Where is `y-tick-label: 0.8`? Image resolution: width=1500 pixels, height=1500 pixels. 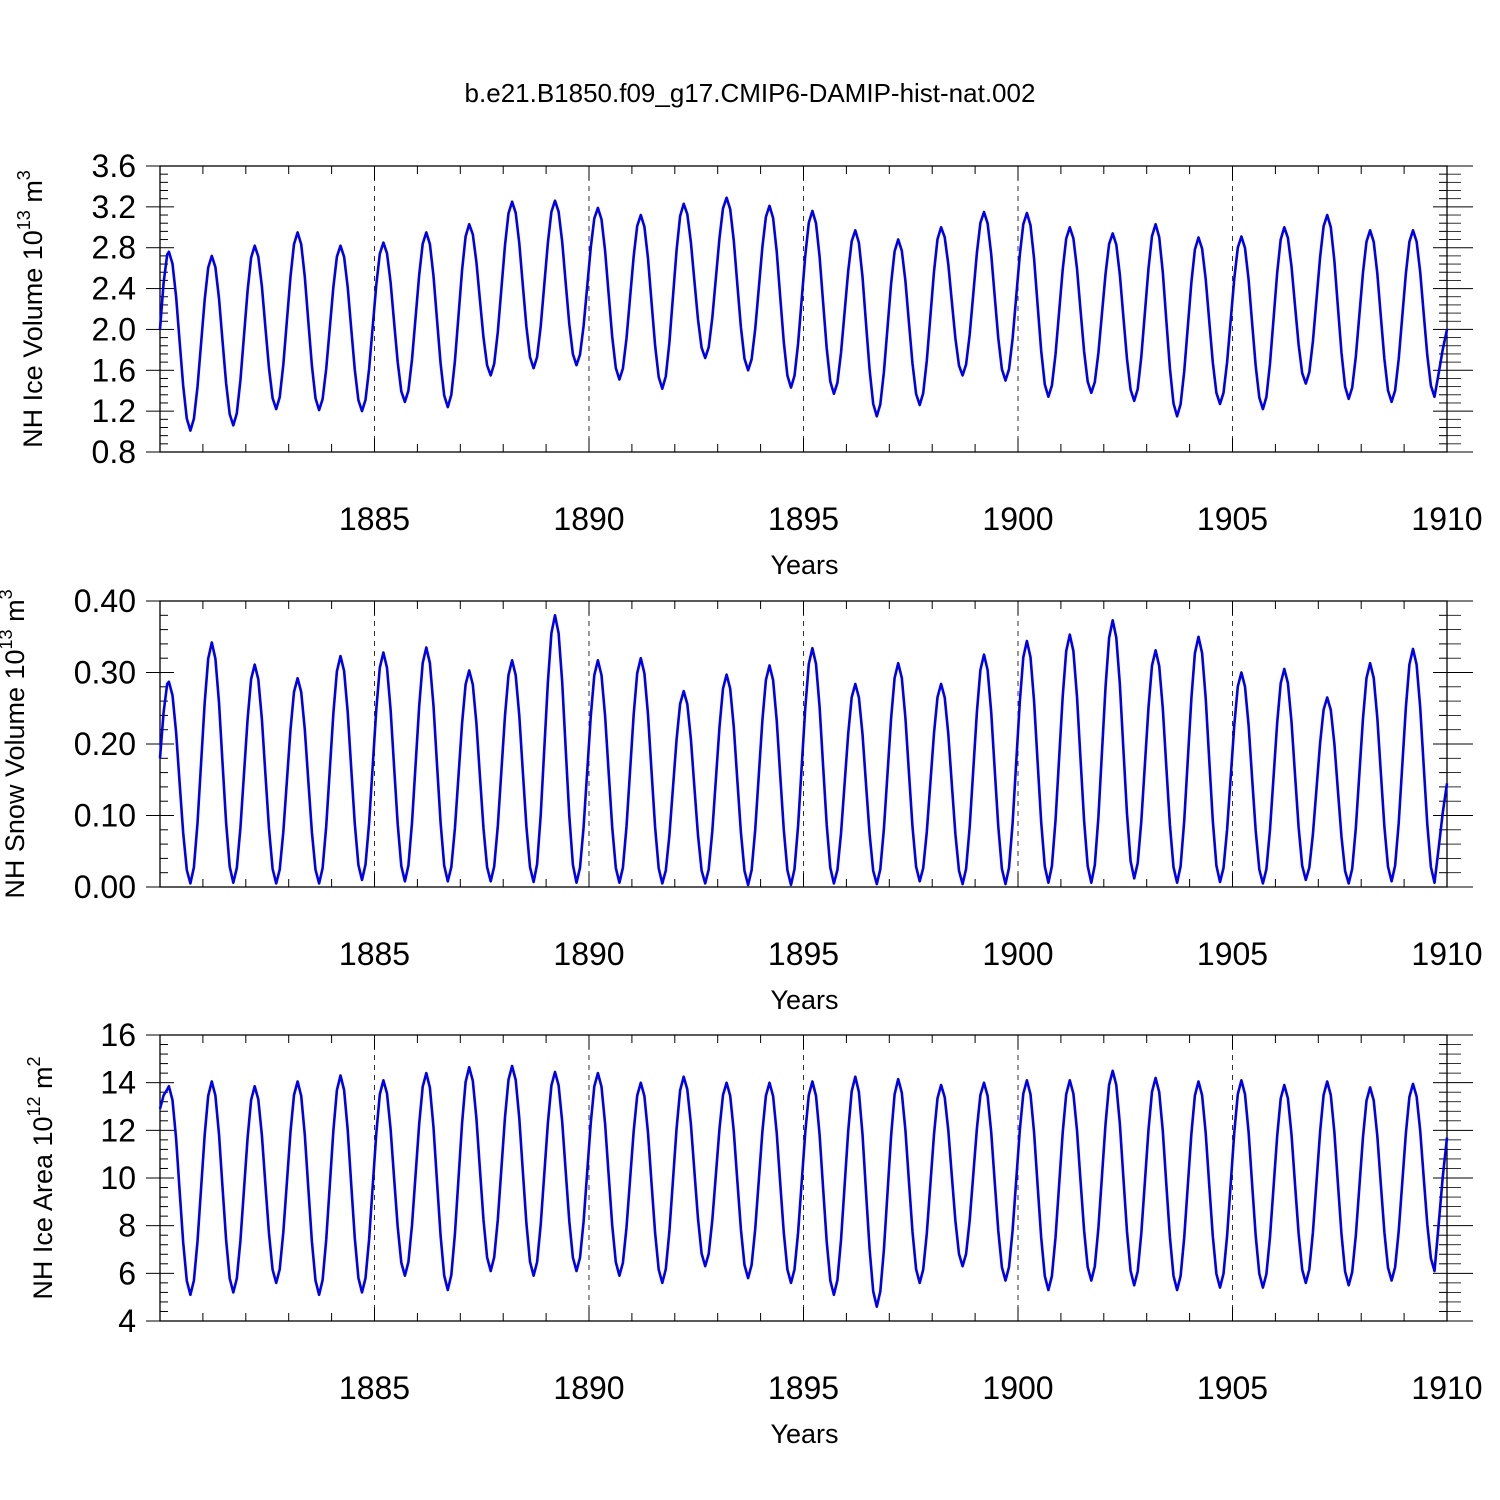 y-tick-label: 0.8 is located at coordinates (114, 452).